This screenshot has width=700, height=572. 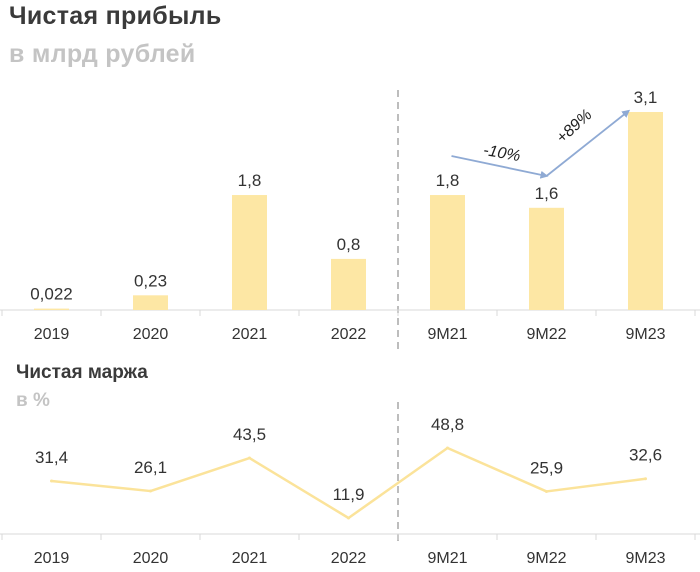 What do you see at coordinates (82, 372) in the screenshot?
I see `margin-chart-title: Чистая маржа` at bounding box center [82, 372].